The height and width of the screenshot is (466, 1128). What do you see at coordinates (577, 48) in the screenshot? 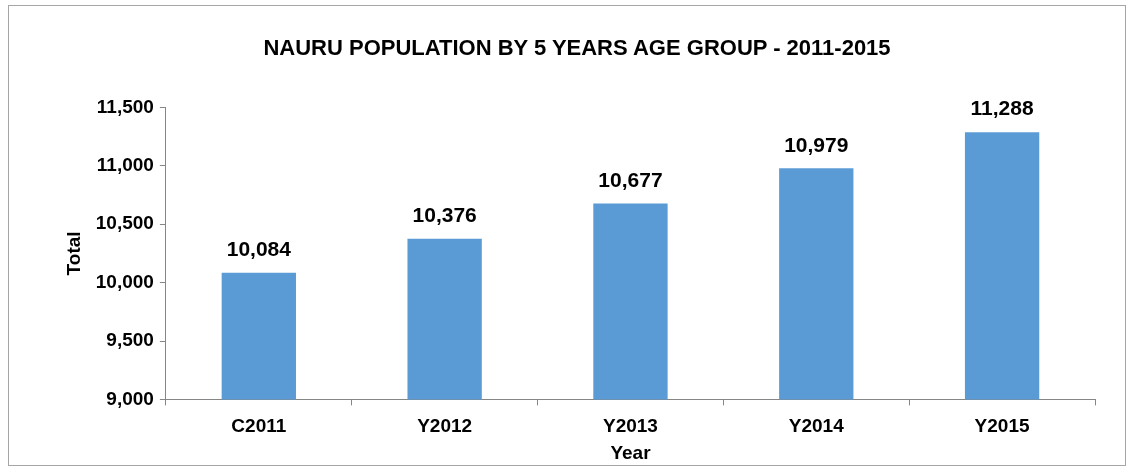
I see `chart-title: NAURU POPULATION BY 5 YEARS AGE GROUP - 2011-2015` at bounding box center [577, 48].